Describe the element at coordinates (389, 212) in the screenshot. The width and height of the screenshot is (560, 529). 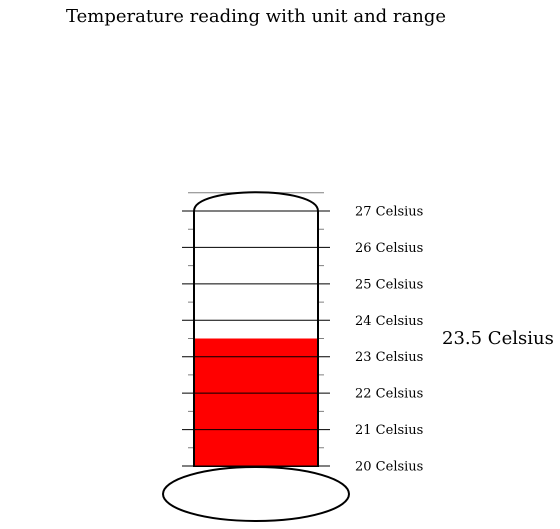
I see `tick-label: 27 Celsius` at that location.